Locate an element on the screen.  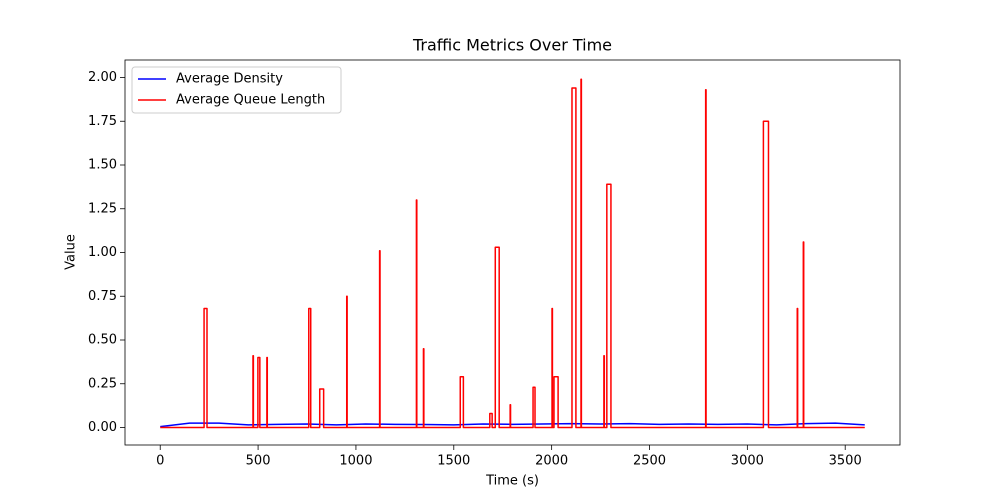
y-tick-label: 2.00 is located at coordinates (102, 77).